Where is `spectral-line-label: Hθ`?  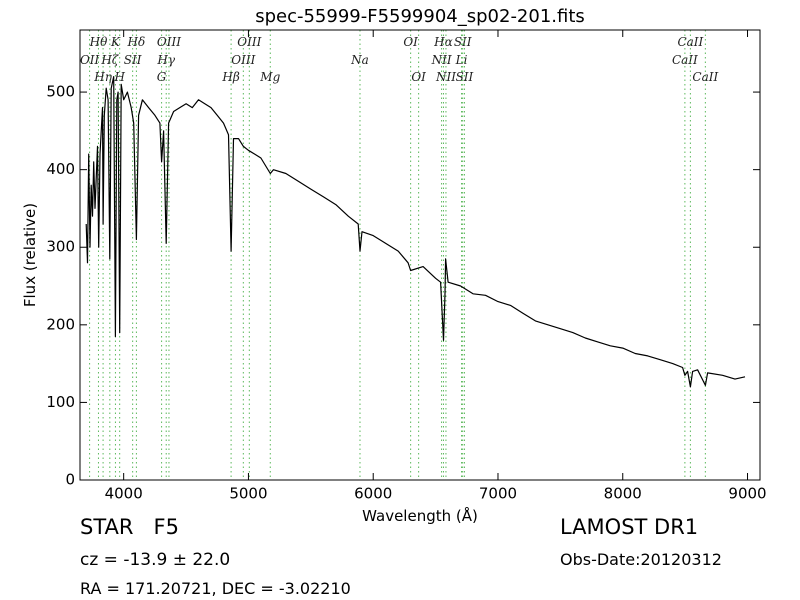 spectral-line-label: Hθ is located at coordinates (98, 42).